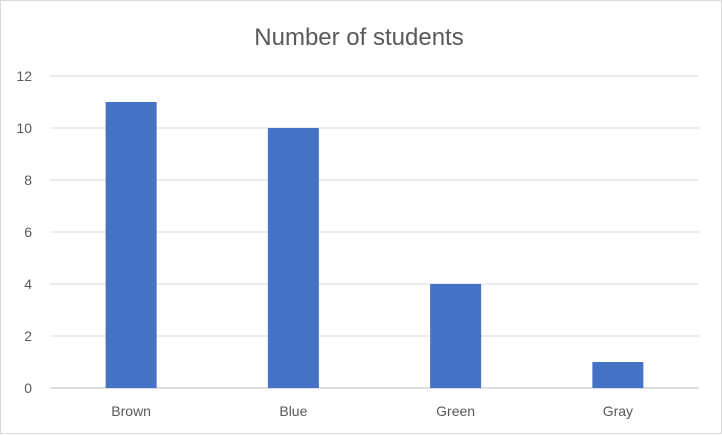 This screenshot has height=435, width=722. Describe the element at coordinates (358, 37) in the screenshot. I see `chart-title: Number of students` at that location.